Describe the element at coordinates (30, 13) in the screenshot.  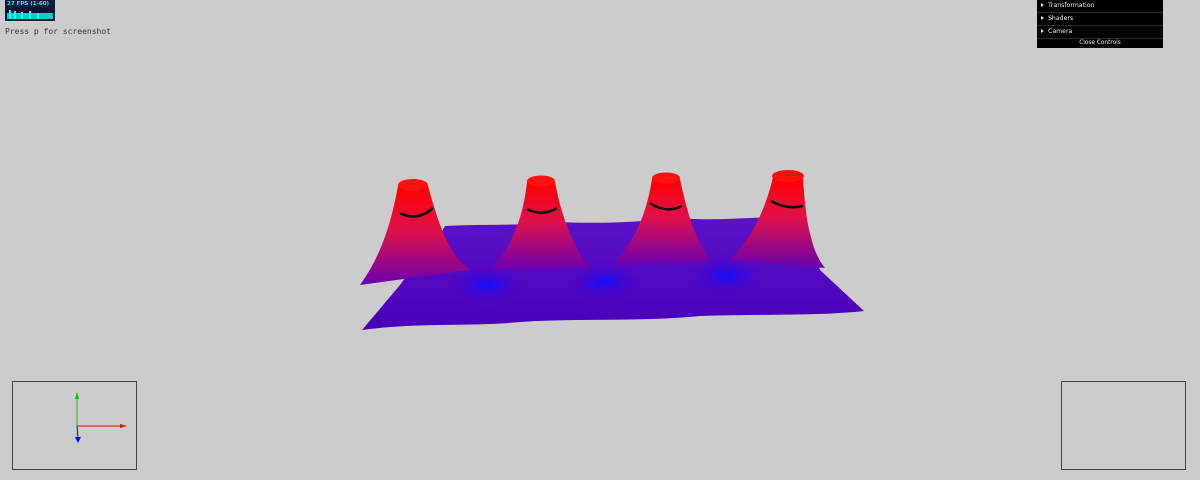
I see `fps-graph` at that location.